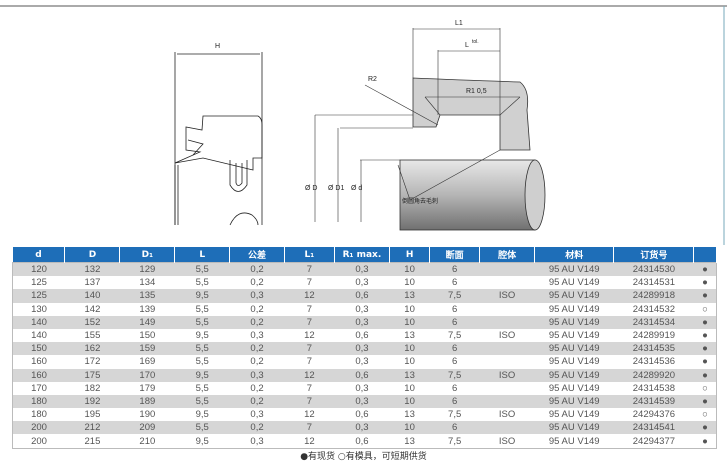 The width and height of the screenshot is (727, 463). What do you see at coordinates (653, 428) in the screenshot?
I see `table-cell: 24314541` at bounding box center [653, 428].